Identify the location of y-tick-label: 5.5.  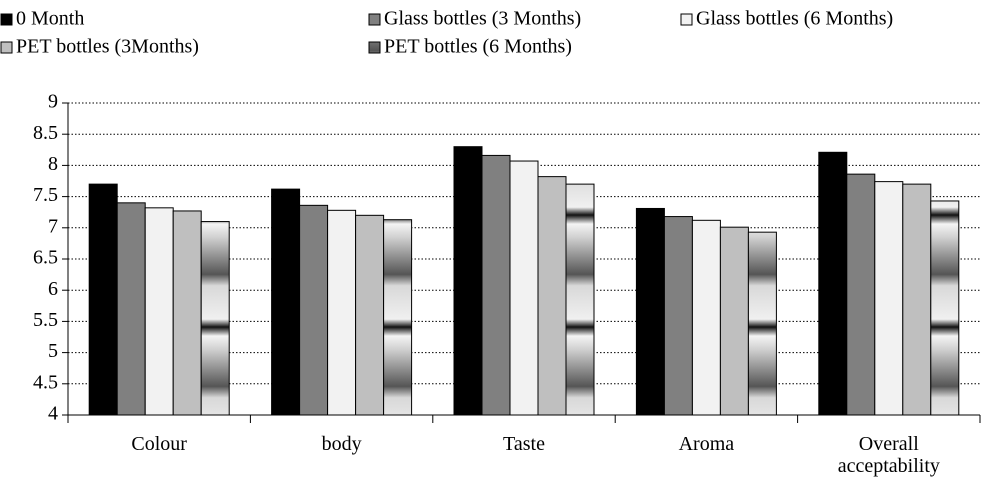
(45, 320).